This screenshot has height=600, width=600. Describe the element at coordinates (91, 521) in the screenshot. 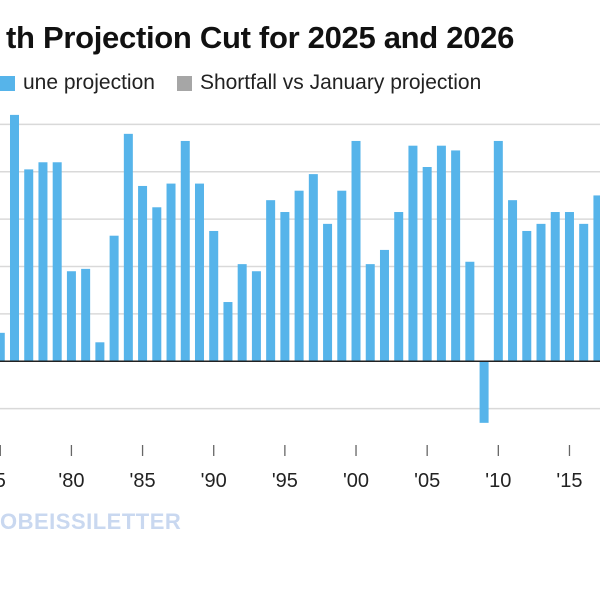

I see `watermark: OBEISSILETTER` at that location.